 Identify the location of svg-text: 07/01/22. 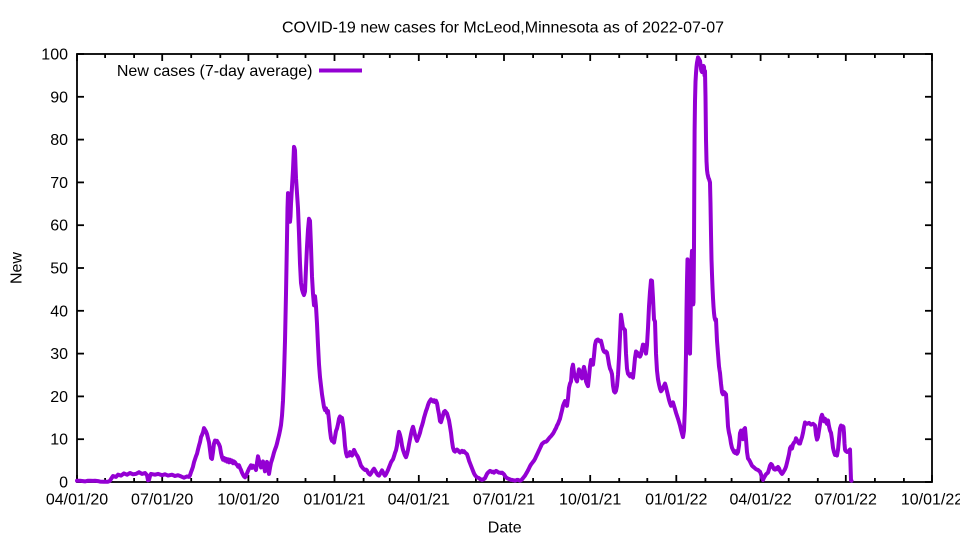
(846, 500).